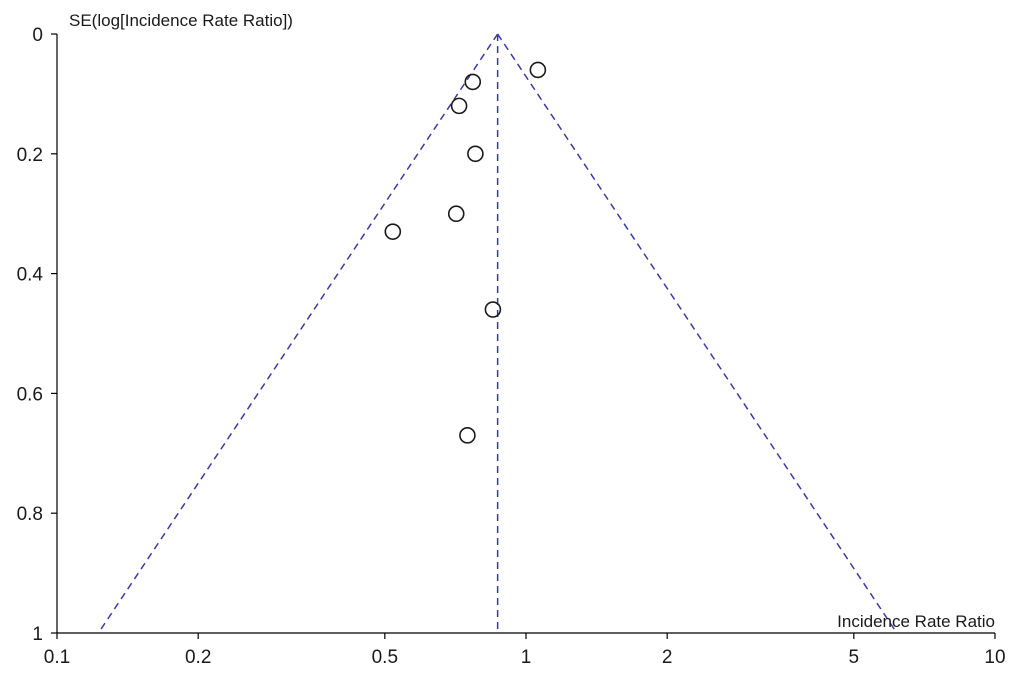 The image size is (1017, 681). I want to click on y-tick-label: 0.2, so click(30, 155).